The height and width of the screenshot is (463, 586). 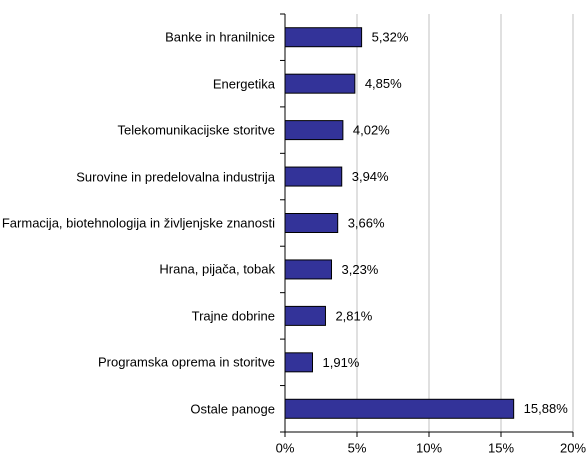 I want to click on value-label: 5,32%, so click(x=390, y=37).